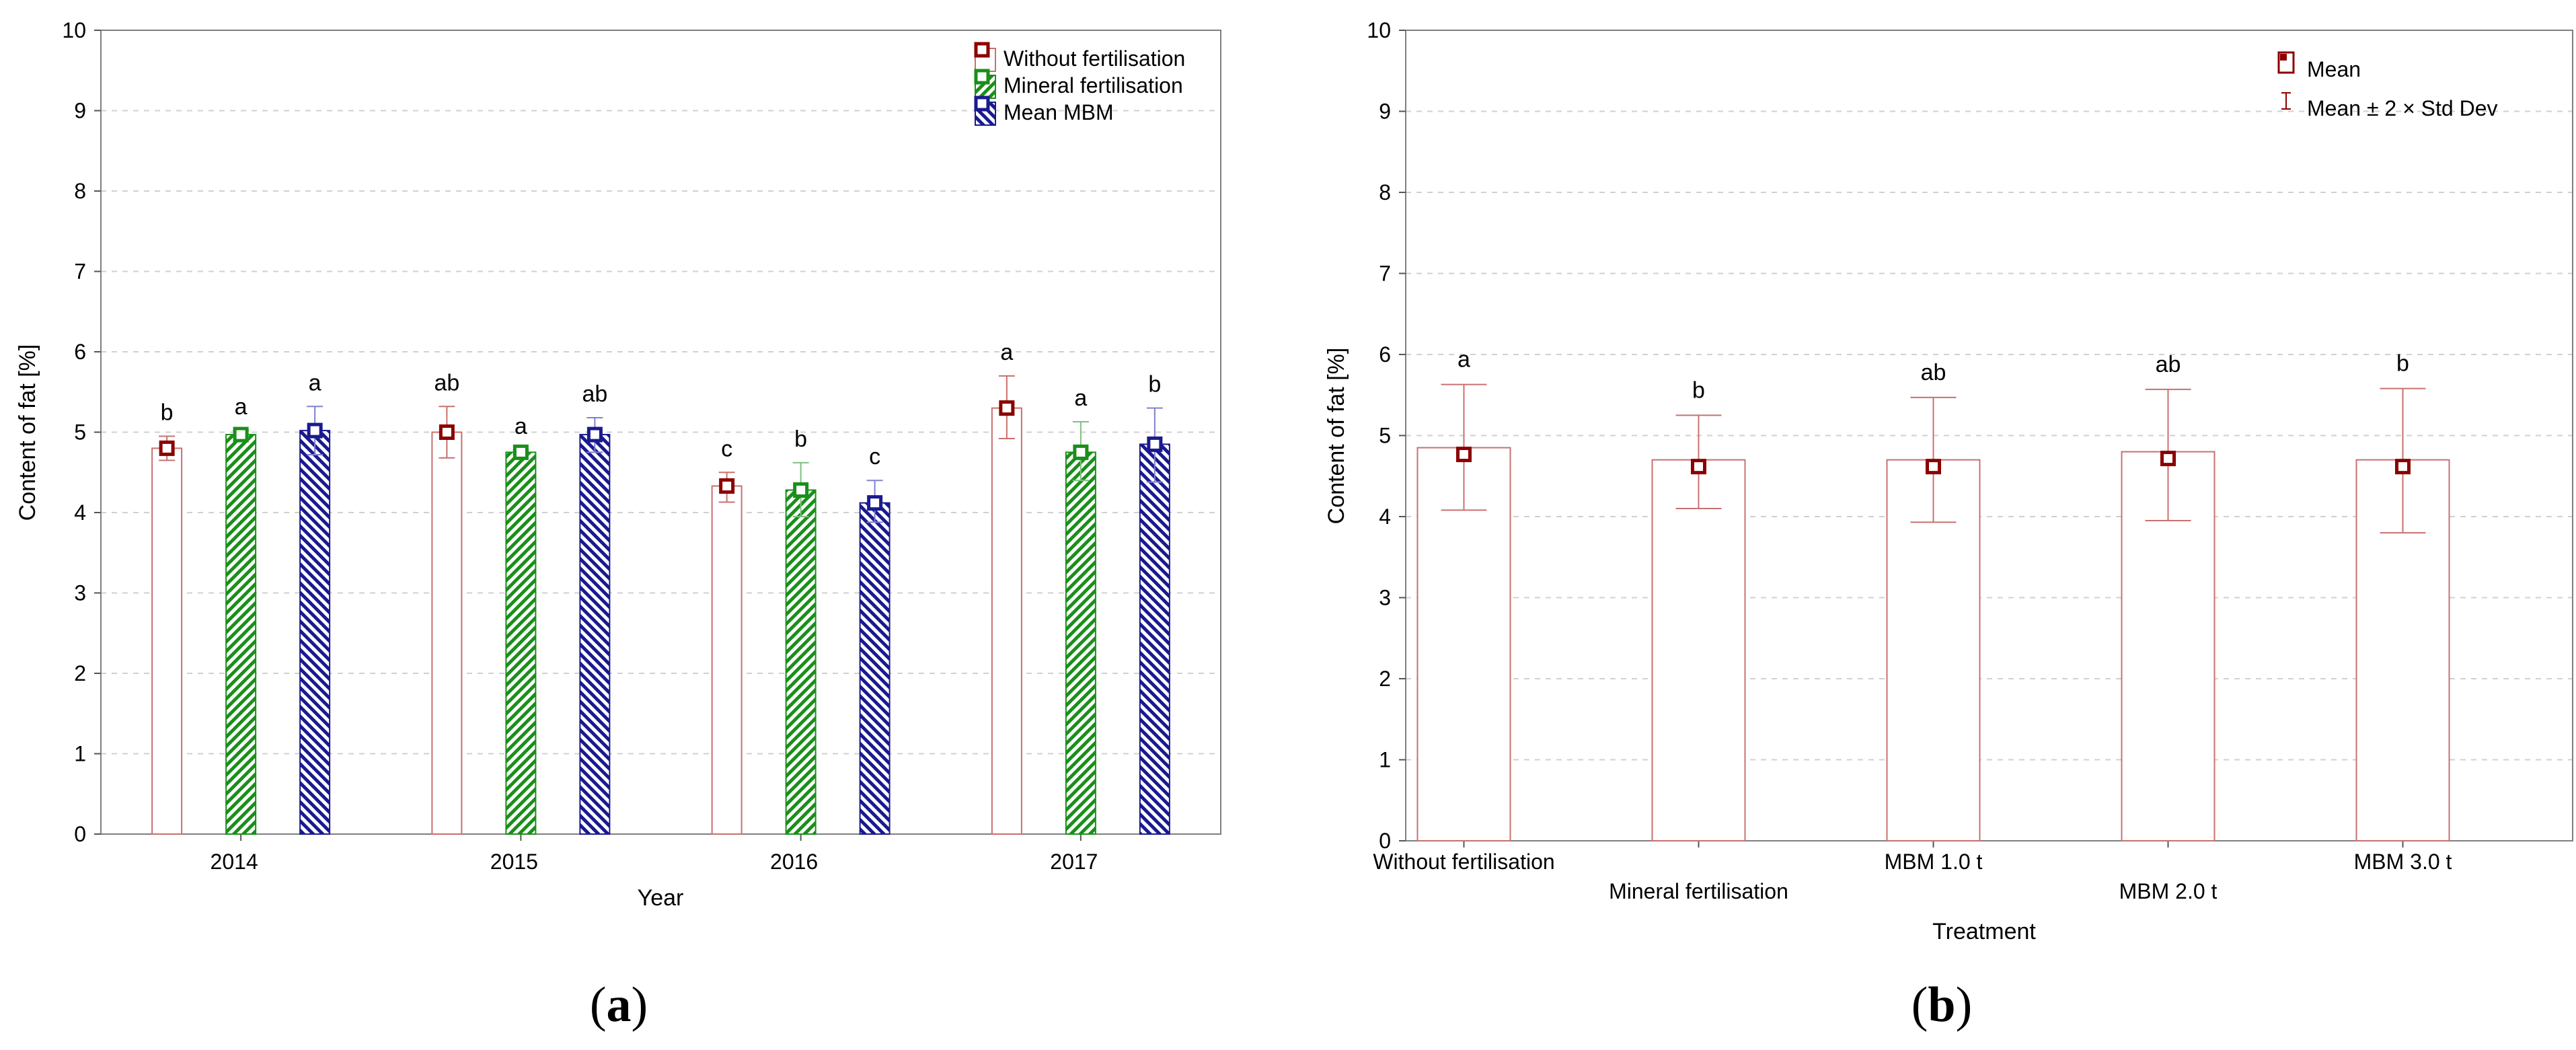 Image resolution: width=2576 pixels, height=1050 pixels. Describe the element at coordinates (1074, 862) in the screenshot. I see `x-tick-label: 2017` at that location.